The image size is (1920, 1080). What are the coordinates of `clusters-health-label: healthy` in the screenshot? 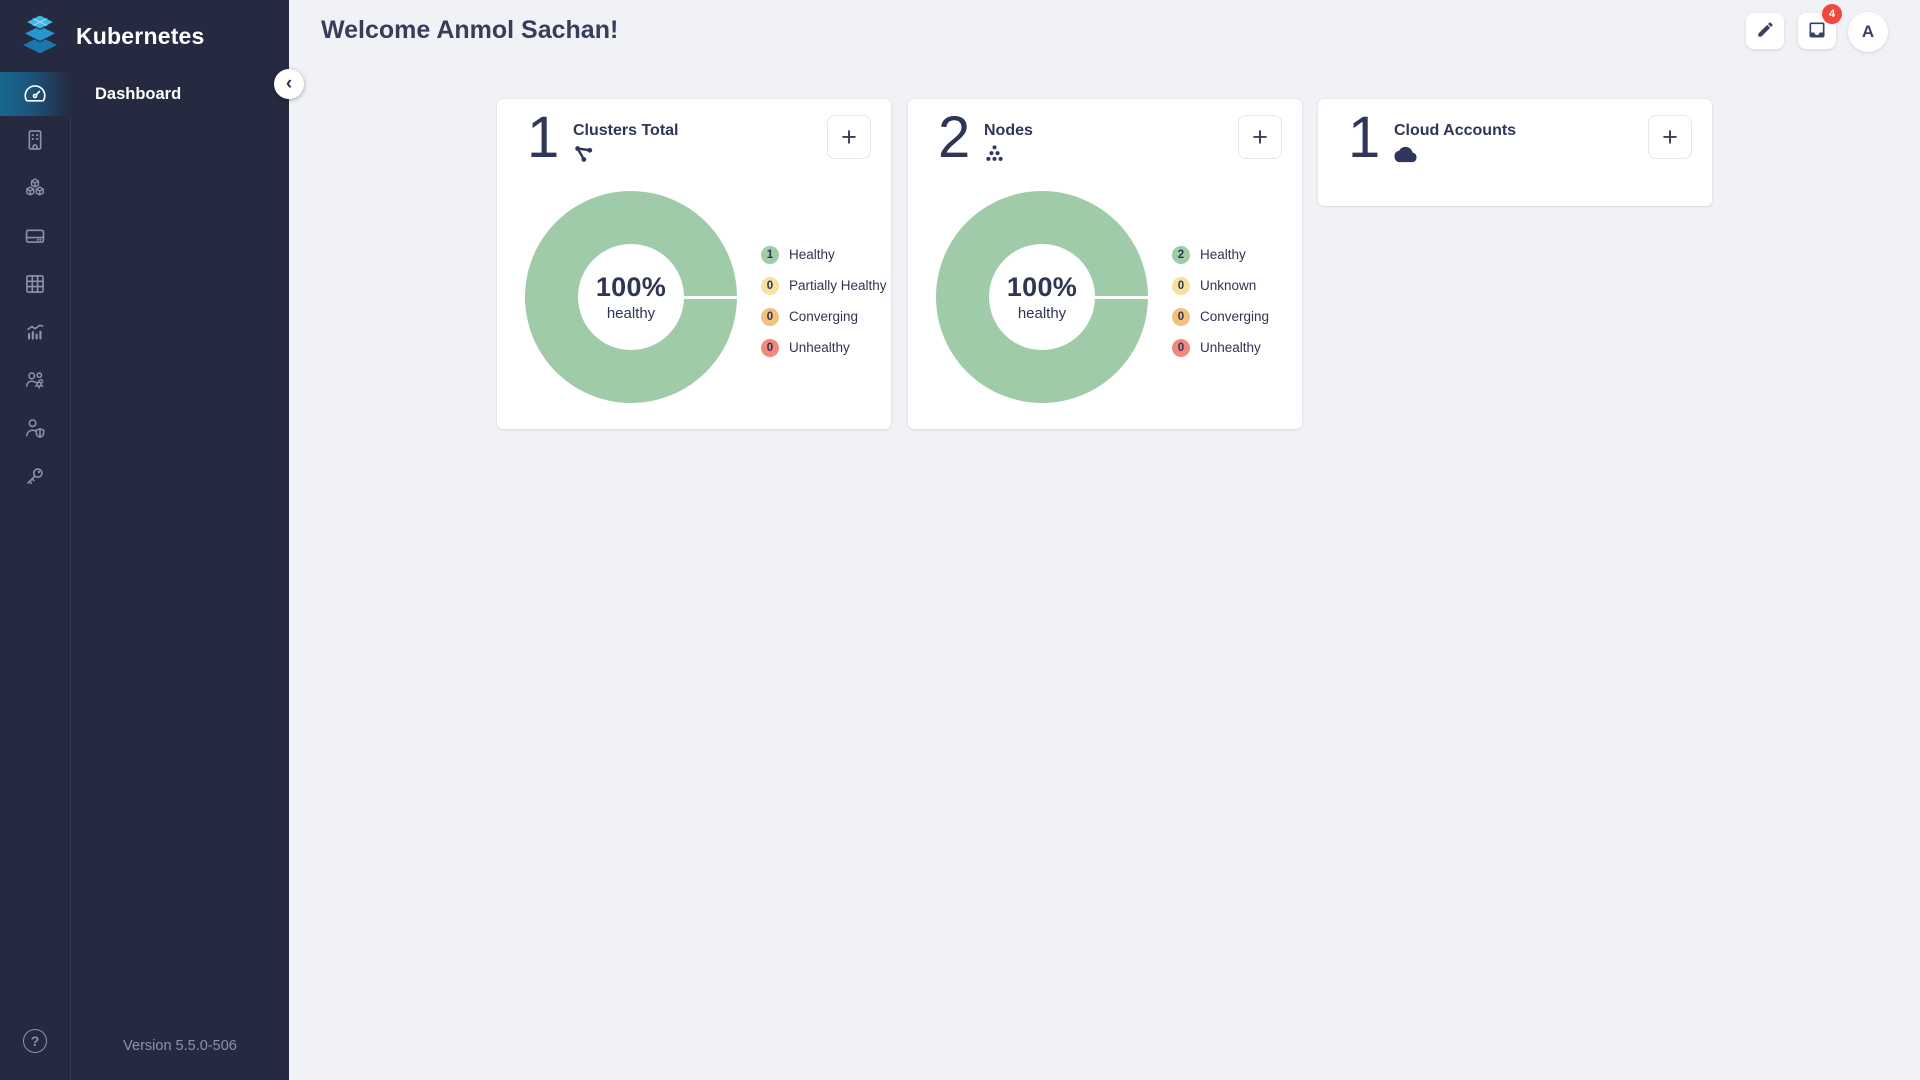 It's located at (631, 313).